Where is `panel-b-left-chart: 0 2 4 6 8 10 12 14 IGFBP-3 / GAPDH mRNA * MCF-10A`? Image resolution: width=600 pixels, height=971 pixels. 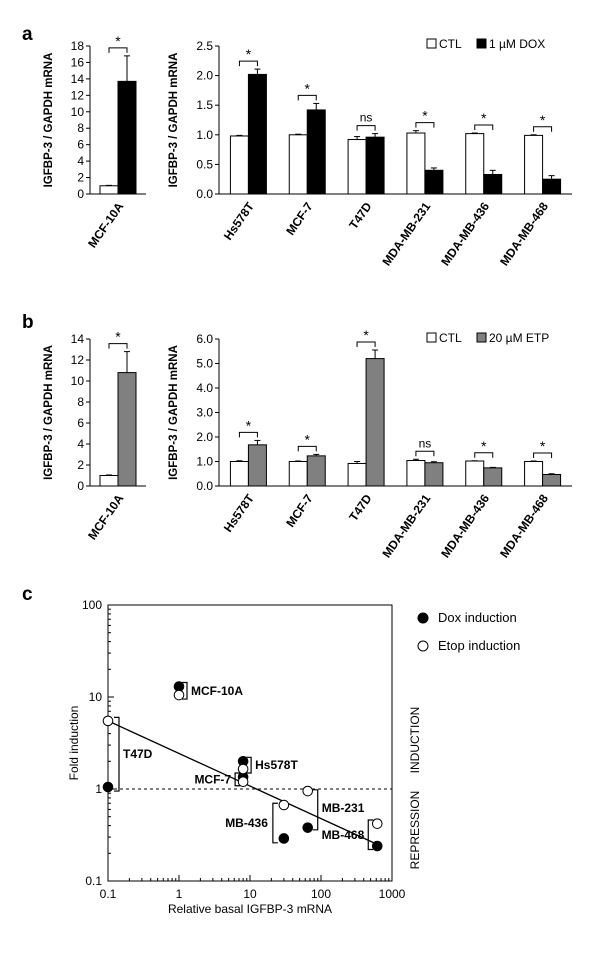 panel-b-left-chart: 0 2 4 6 8 10 12 14 IGFBP-3 / GAPDH mRNA * MCF-10A is located at coordinates (94, 435).